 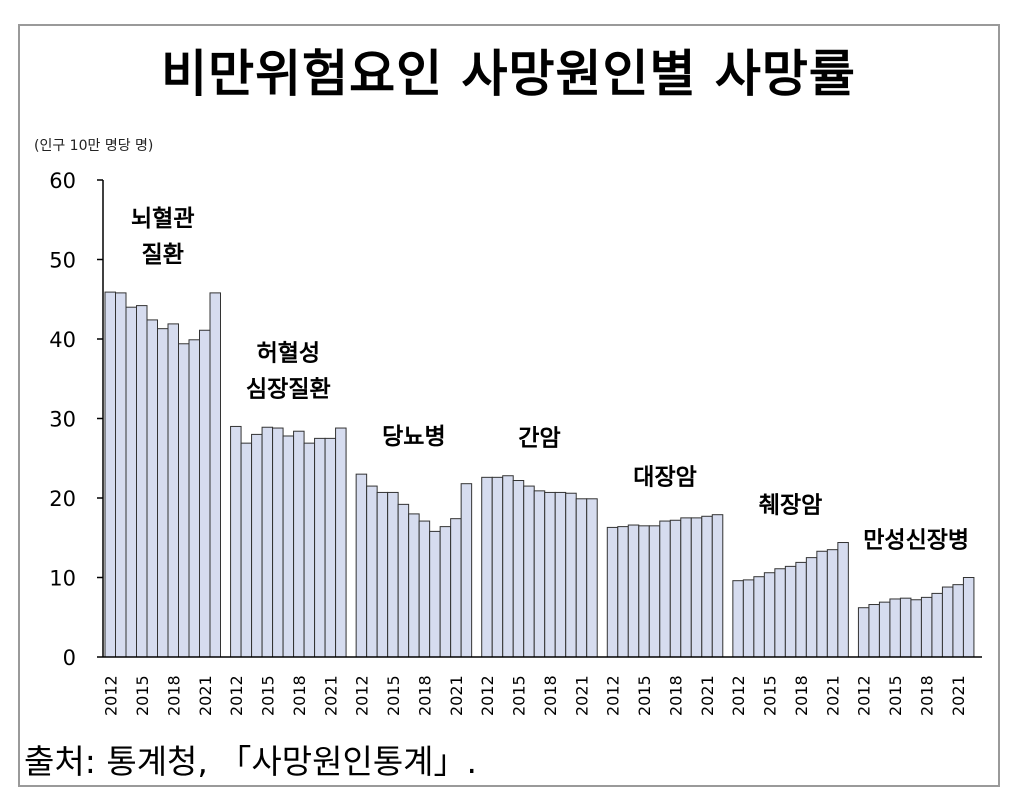 I want to click on y-tick-label: 40, so click(x=62, y=340).